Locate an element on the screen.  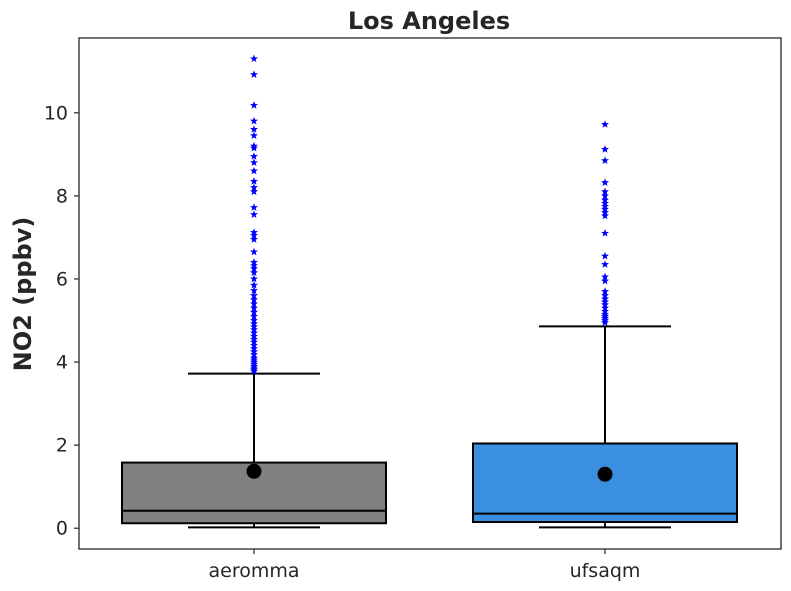
y-tick-label: 10 is located at coordinates (56, 113).